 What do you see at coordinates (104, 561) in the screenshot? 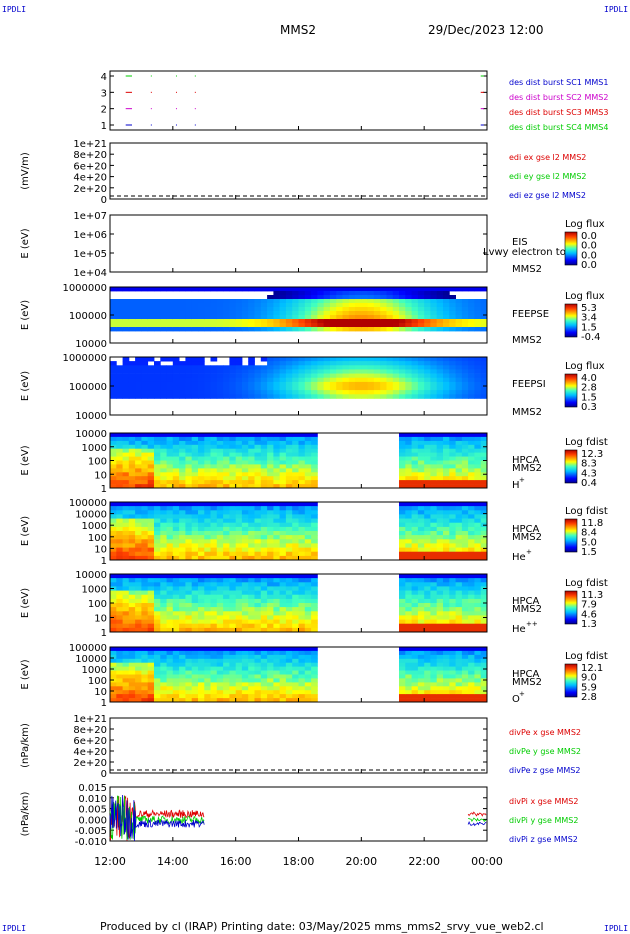
I see `hpca-he-ytick-label: 1` at bounding box center [104, 561].